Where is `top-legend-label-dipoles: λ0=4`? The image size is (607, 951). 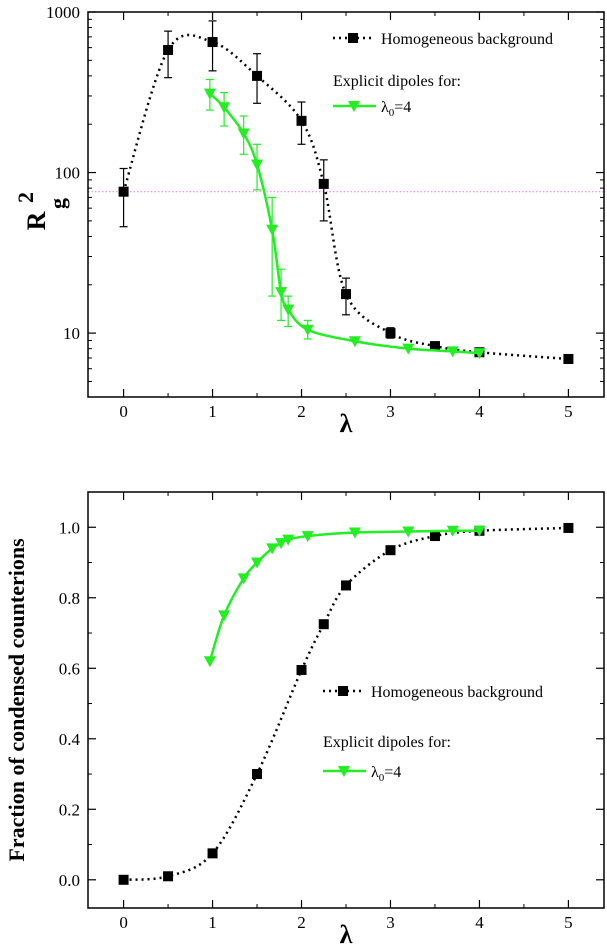 top-legend-label-dipoles: λ0=4 is located at coordinates (396, 109).